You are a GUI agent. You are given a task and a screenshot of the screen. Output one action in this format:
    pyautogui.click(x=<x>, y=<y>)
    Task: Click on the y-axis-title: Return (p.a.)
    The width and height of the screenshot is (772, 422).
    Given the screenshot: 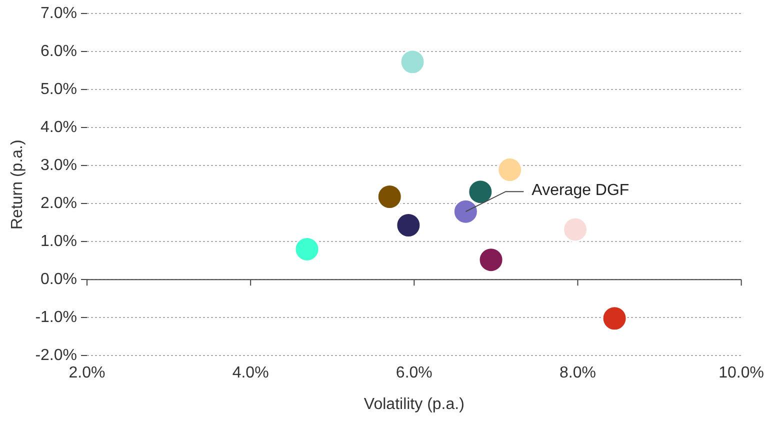 What is the action you would take?
    pyautogui.click(x=17, y=185)
    